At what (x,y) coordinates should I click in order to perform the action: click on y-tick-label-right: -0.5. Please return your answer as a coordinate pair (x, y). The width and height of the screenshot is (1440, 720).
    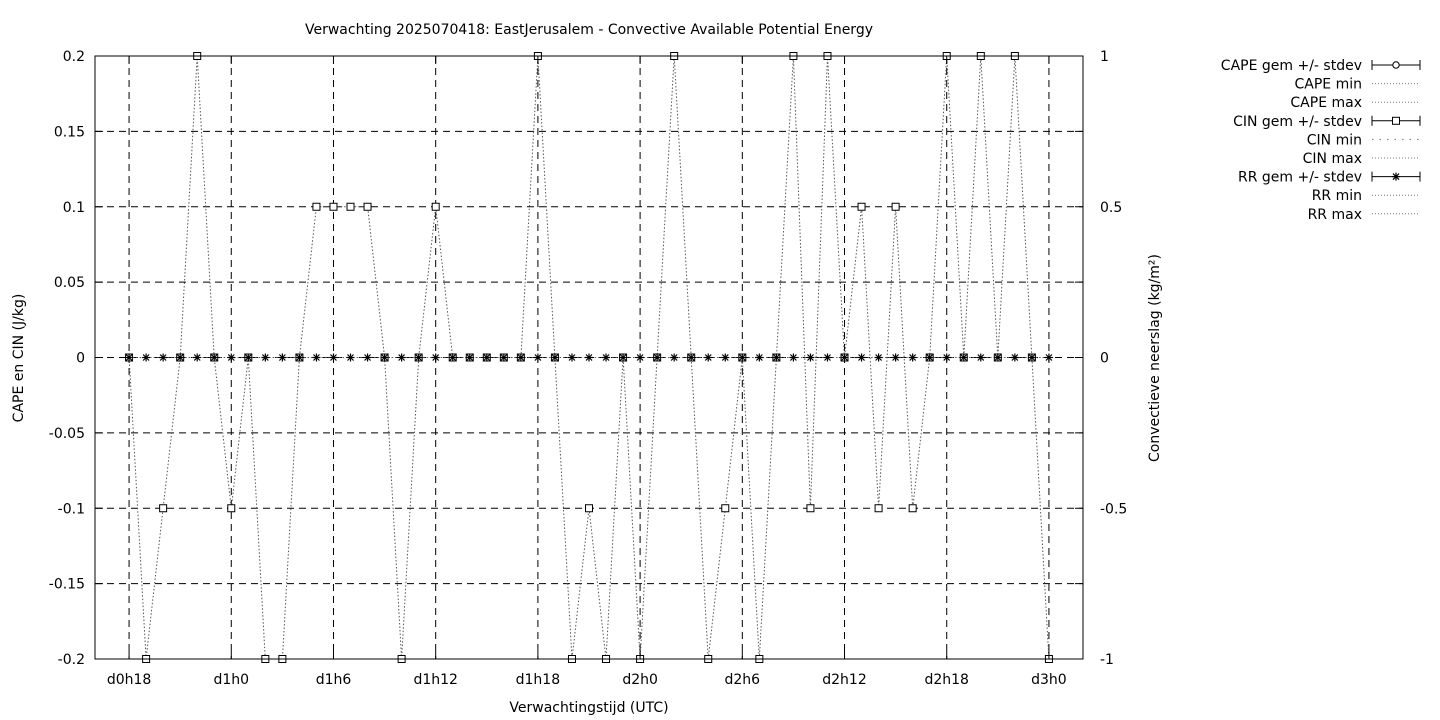
    Looking at the image, I should click on (1113, 509).